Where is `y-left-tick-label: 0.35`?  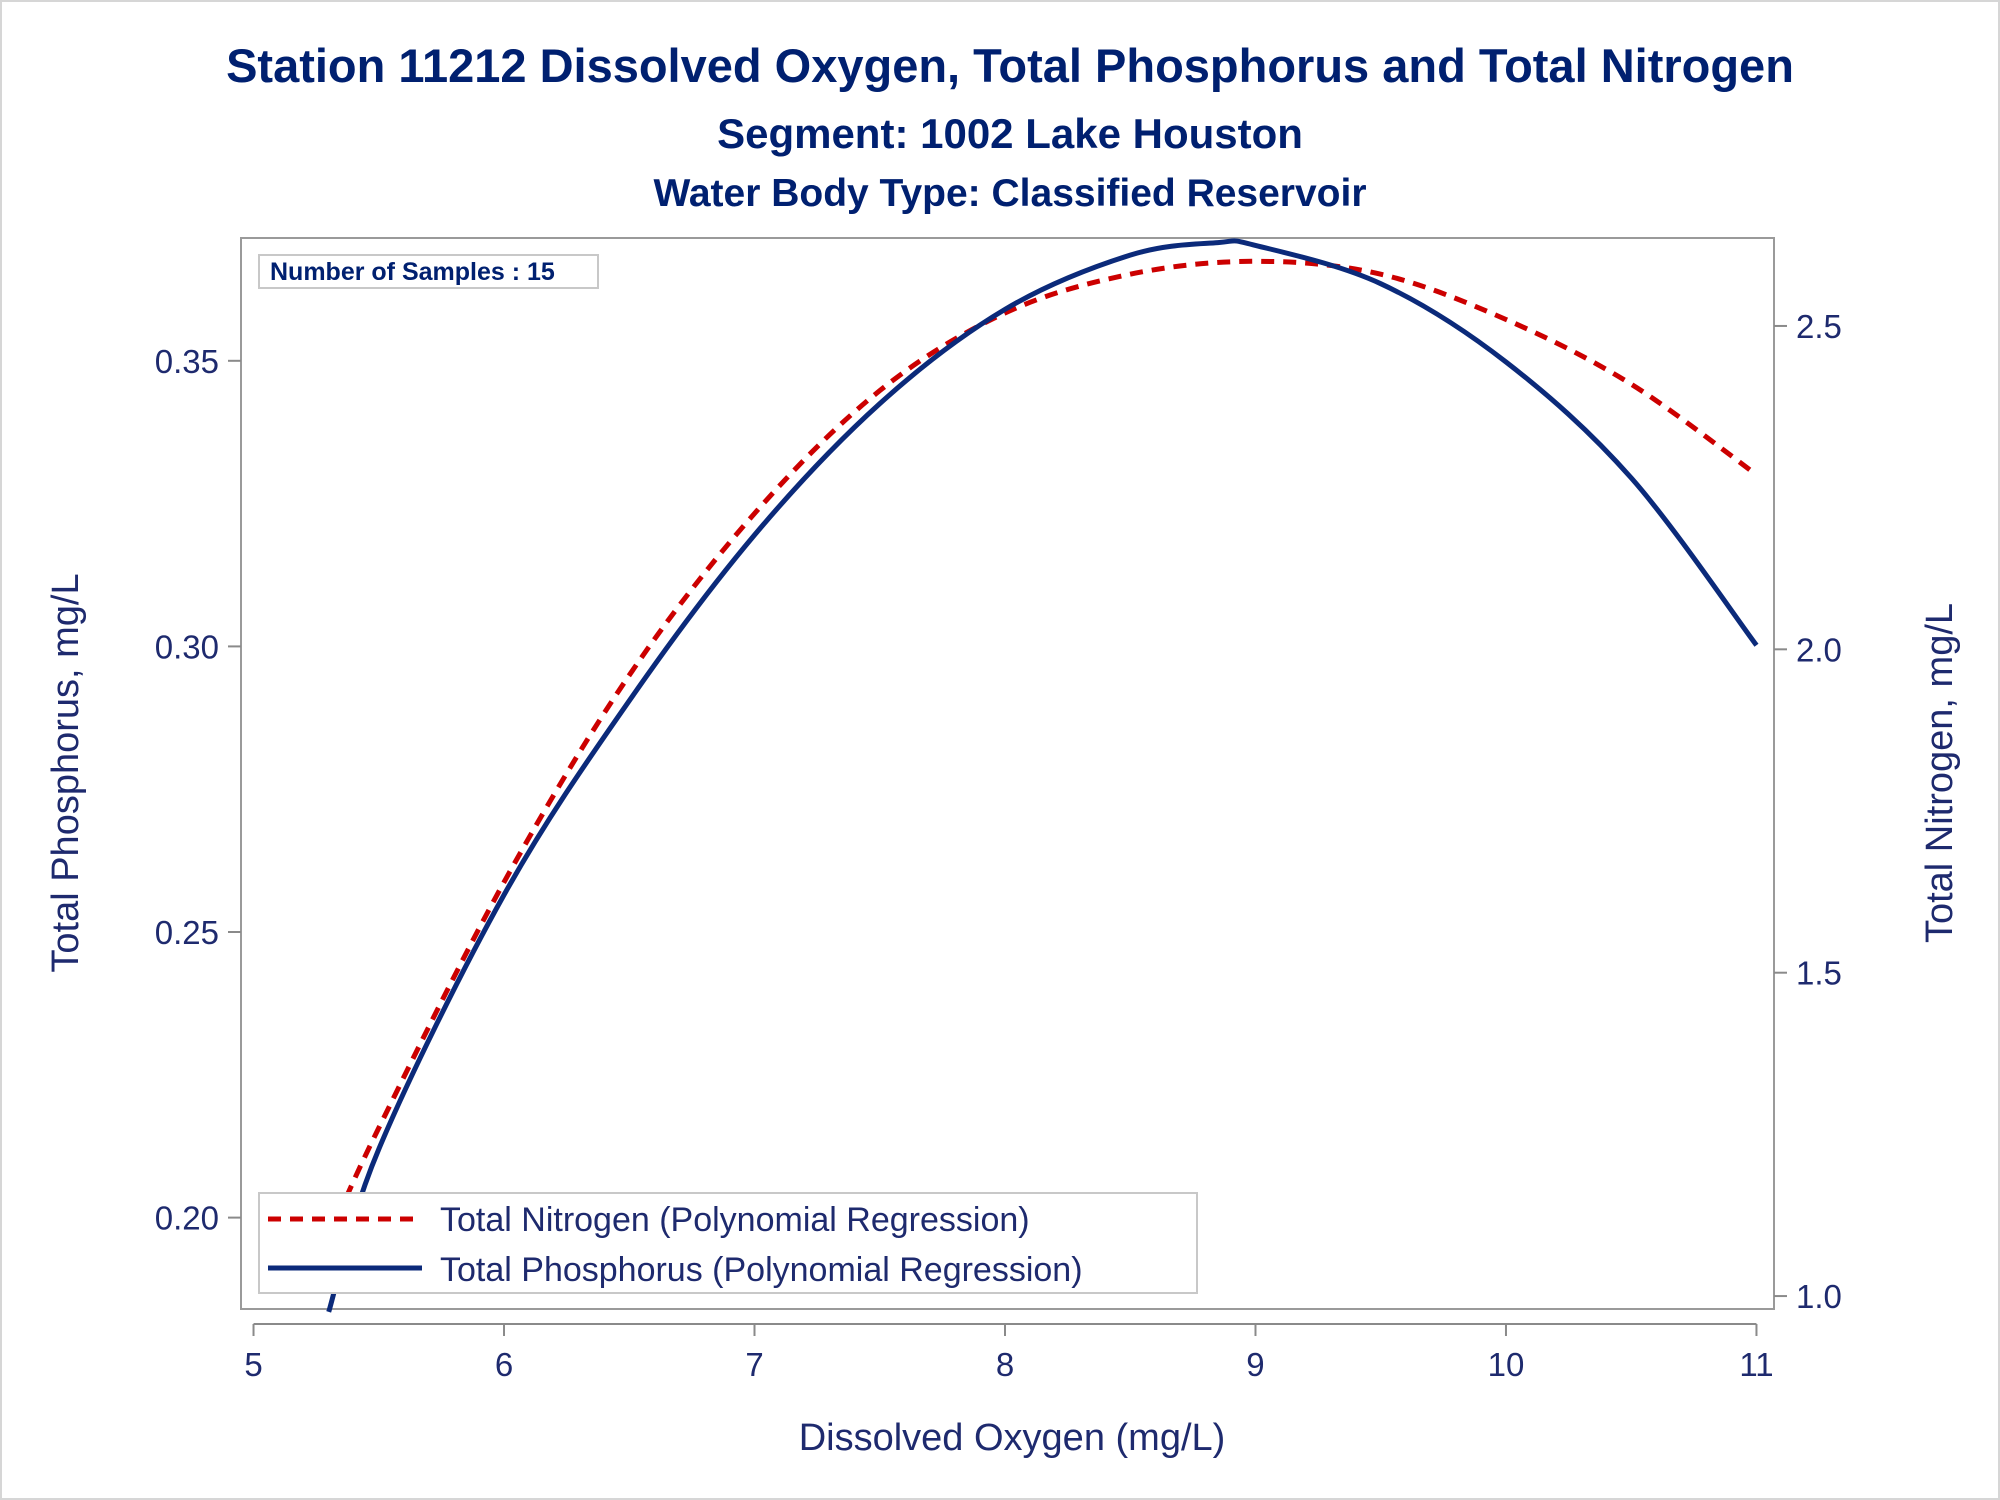 y-left-tick-label: 0.35 is located at coordinates (187, 361).